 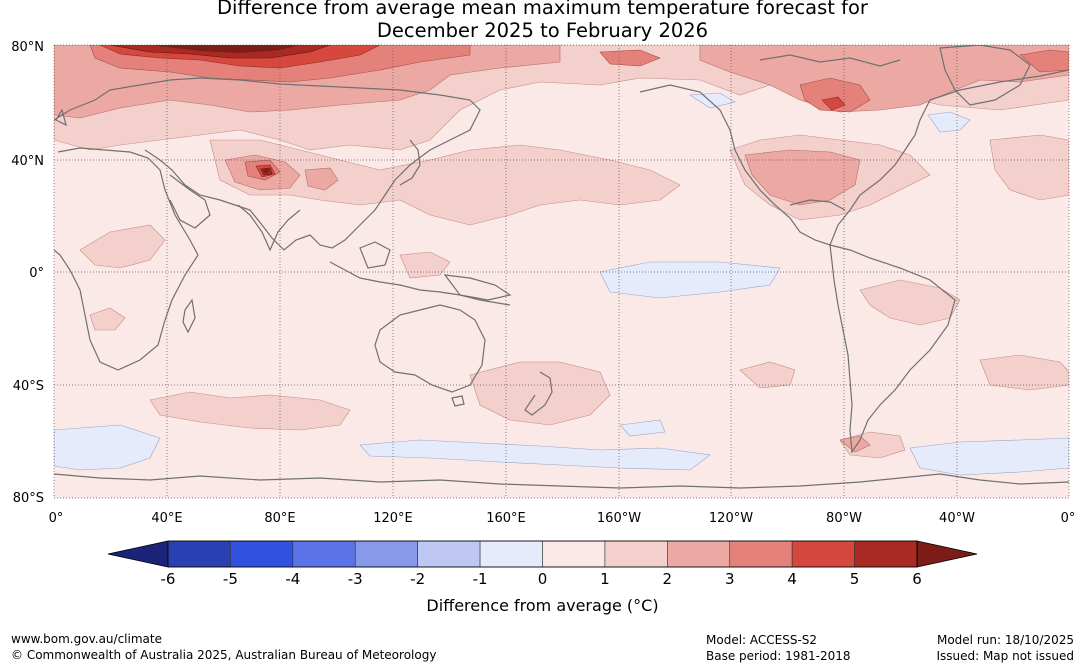 I want to click on colorbar-tick-label: -5, so click(x=230, y=579).